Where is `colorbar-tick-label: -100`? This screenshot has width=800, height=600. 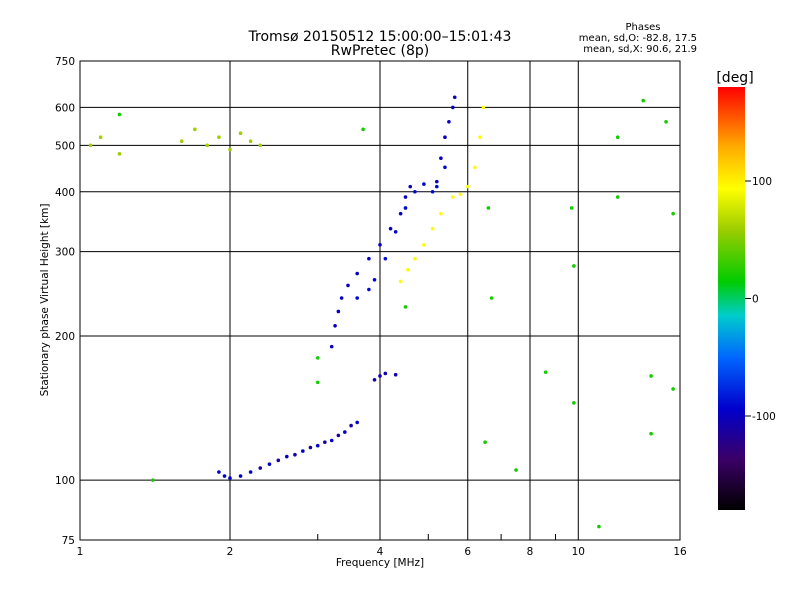 colorbar-tick-label: -100 is located at coordinates (764, 417).